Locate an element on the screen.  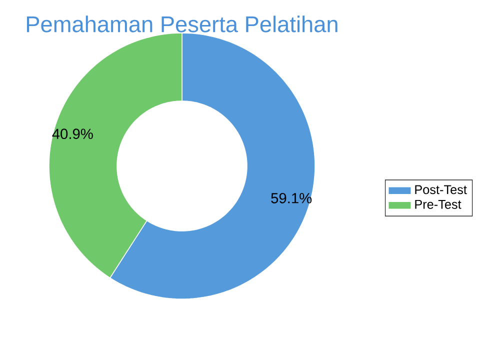
chart-title: Pemahaman Peserta Pelatihan is located at coordinates (182, 24).